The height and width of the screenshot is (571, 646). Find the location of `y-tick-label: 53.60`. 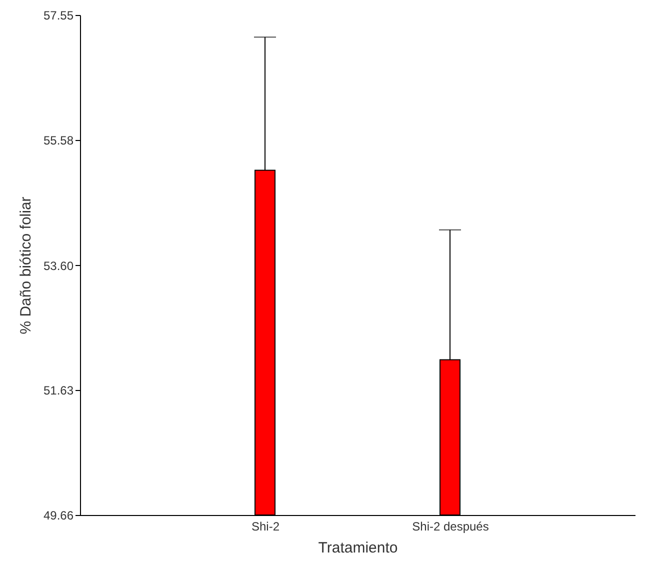

y-tick-label: 53.60 is located at coordinates (58, 265).